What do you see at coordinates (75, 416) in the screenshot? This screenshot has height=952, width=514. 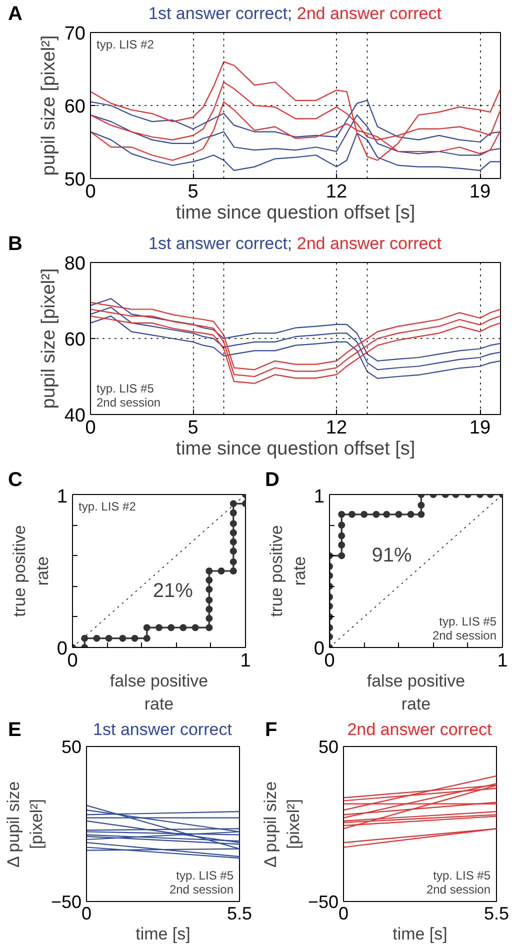 I see `y-tick-label: 40` at bounding box center [75, 416].